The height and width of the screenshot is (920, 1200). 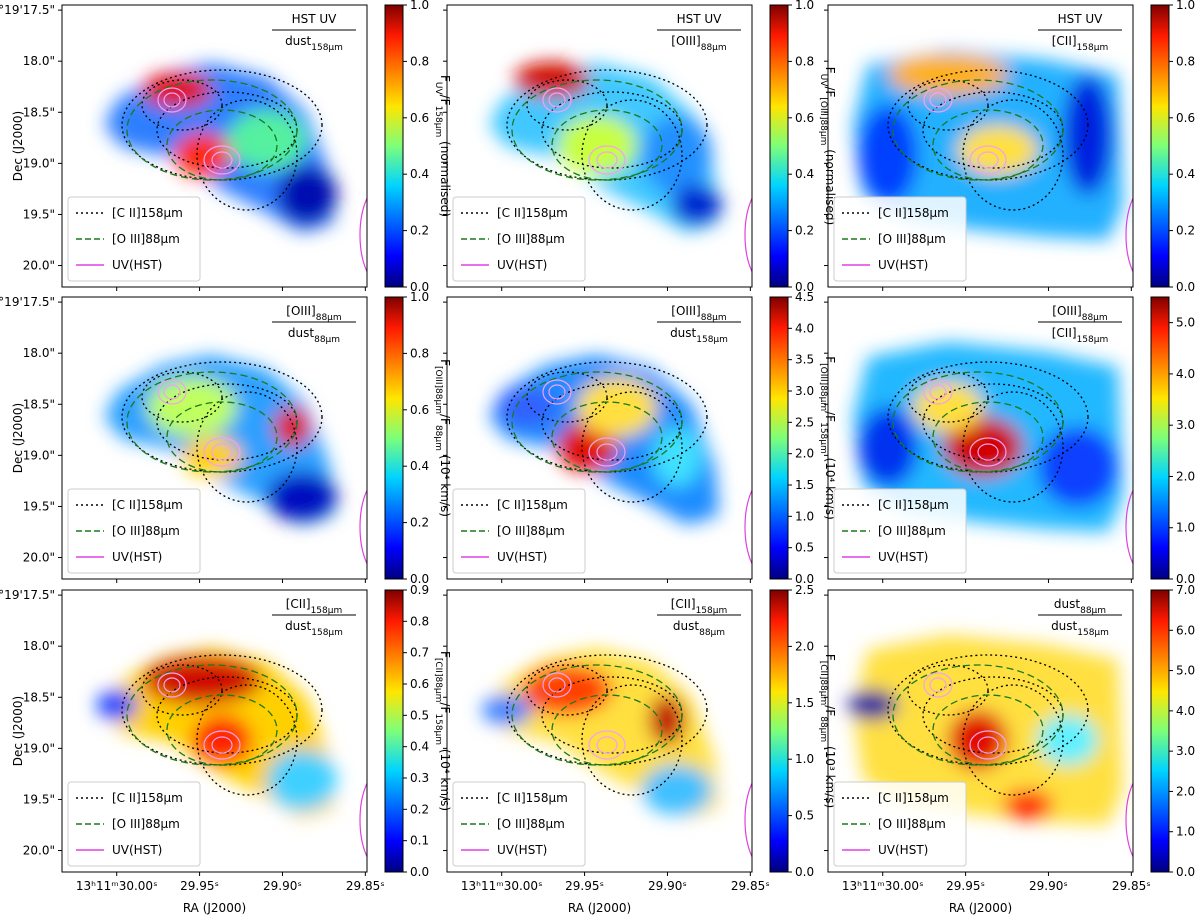 I want to click on colorbar-tick-label: 3.5, so click(x=804, y=360).